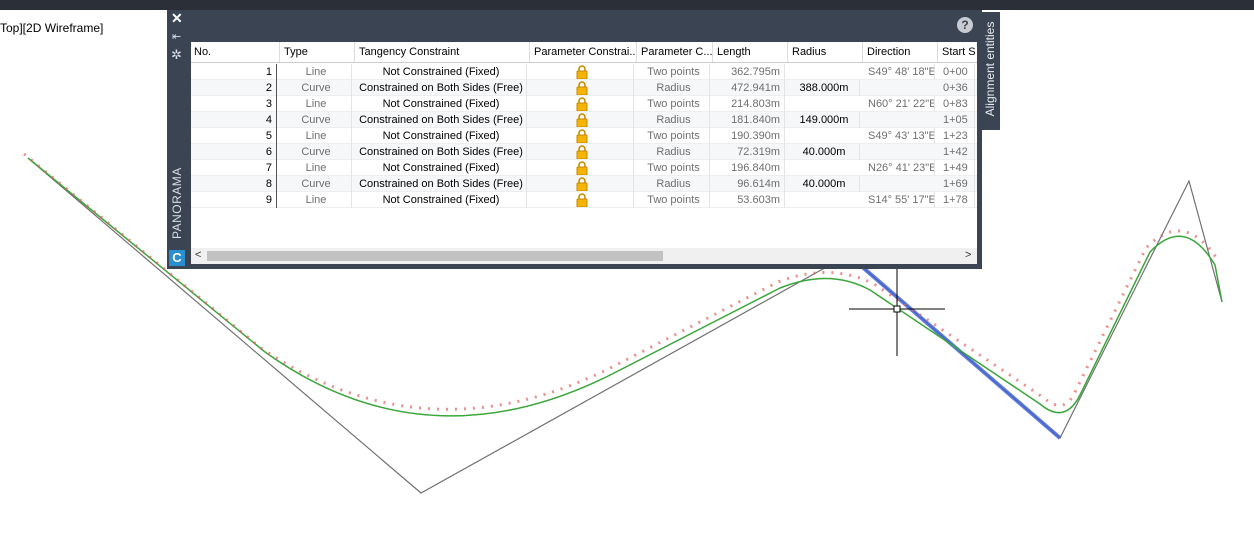  Describe the element at coordinates (968, 255) in the screenshot. I see `scroll-right: >` at that location.